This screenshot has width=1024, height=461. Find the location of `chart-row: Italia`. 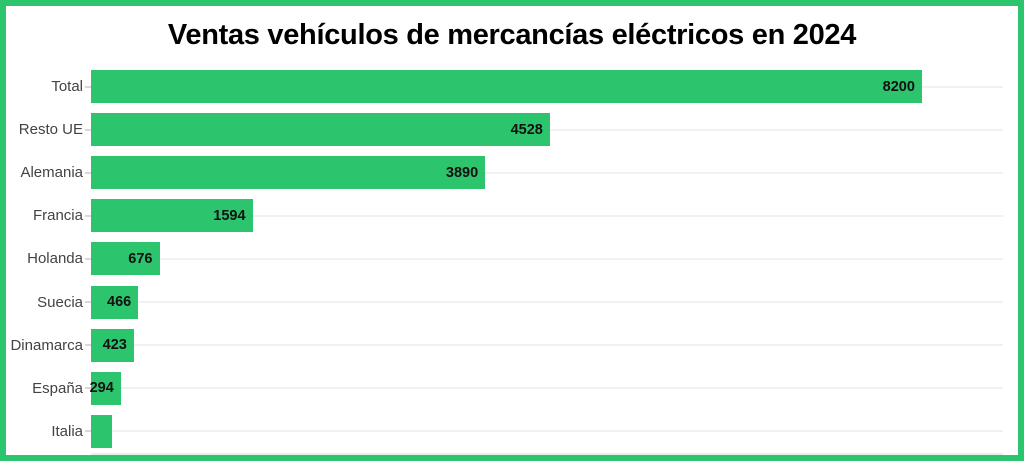

chart-row: Italia is located at coordinates (504, 431).